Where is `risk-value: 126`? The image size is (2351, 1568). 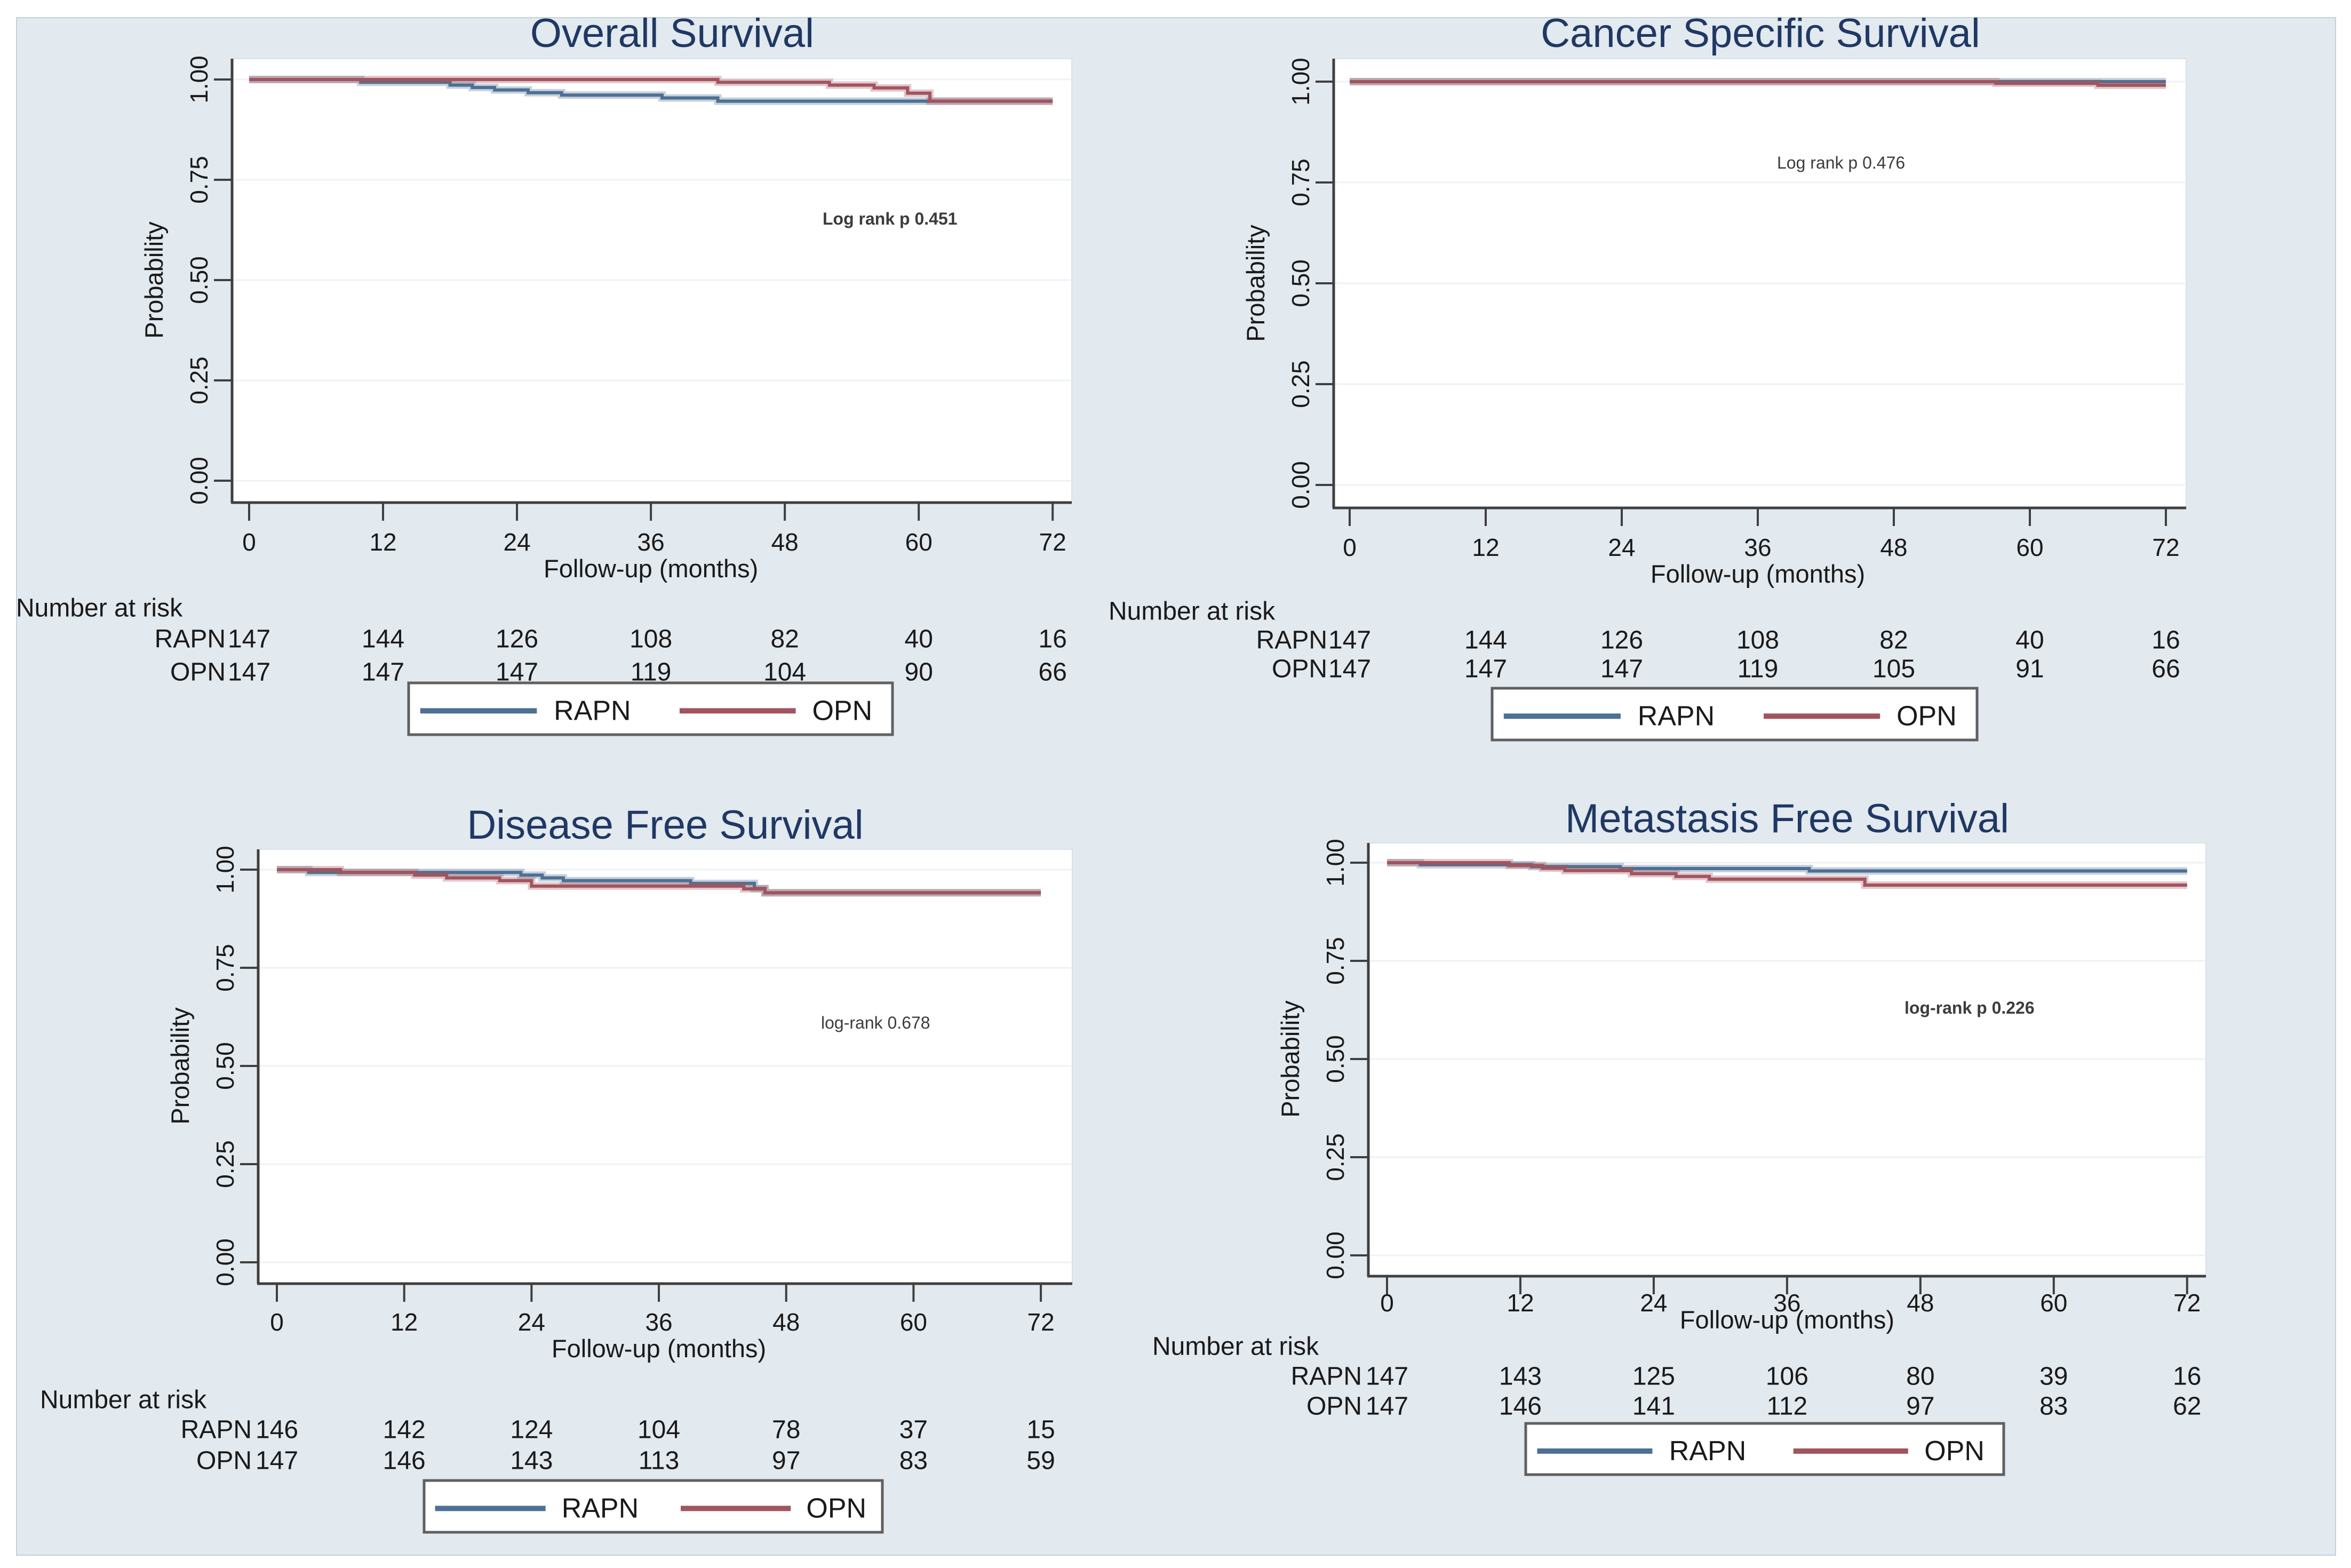 risk-value: 126 is located at coordinates (1621, 640).